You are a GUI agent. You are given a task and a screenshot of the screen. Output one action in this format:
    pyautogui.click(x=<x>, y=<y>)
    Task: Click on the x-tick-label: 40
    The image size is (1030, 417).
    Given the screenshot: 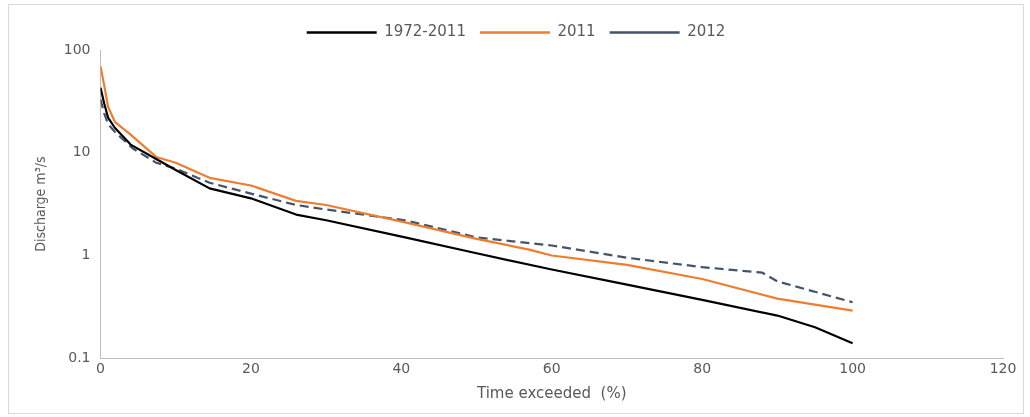 What is the action you would take?
    pyautogui.click(x=401, y=368)
    